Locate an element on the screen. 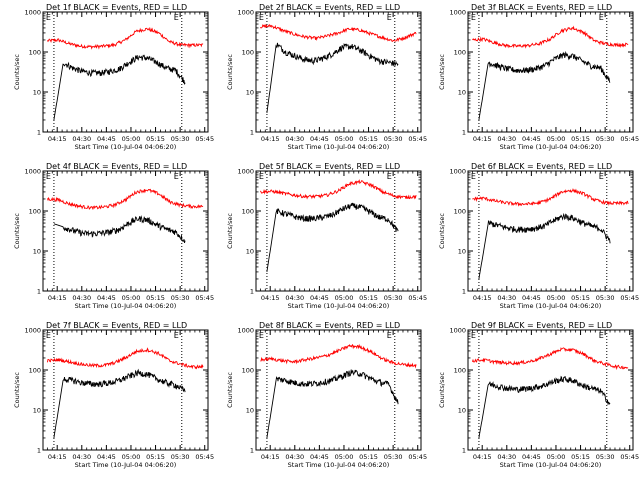 The width and height of the screenshot is (640, 480). panel-title: Det 2f BLACK = Events, RED = LLD is located at coordinates (329, 7).